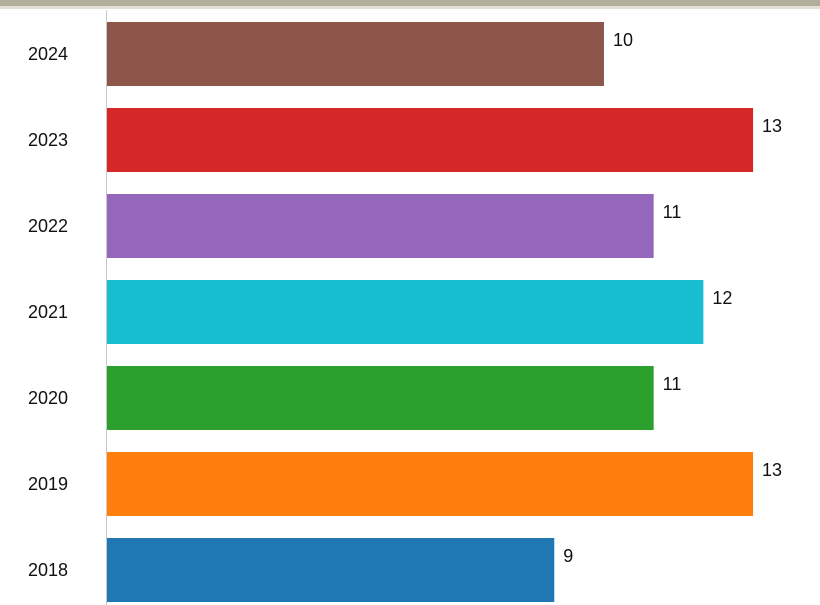 Image resolution: width=820 pixels, height=605 pixels. Describe the element at coordinates (623, 40) in the screenshot. I see `value-label-2024: 10` at that location.